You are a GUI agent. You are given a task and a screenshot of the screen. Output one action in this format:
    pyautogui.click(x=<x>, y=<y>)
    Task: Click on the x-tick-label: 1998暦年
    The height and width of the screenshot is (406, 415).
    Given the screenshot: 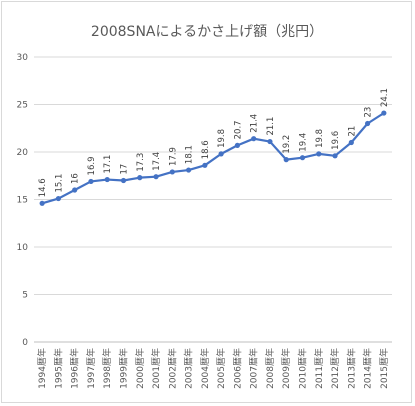 What is the action you would take?
    pyautogui.click(x=107, y=368)
    